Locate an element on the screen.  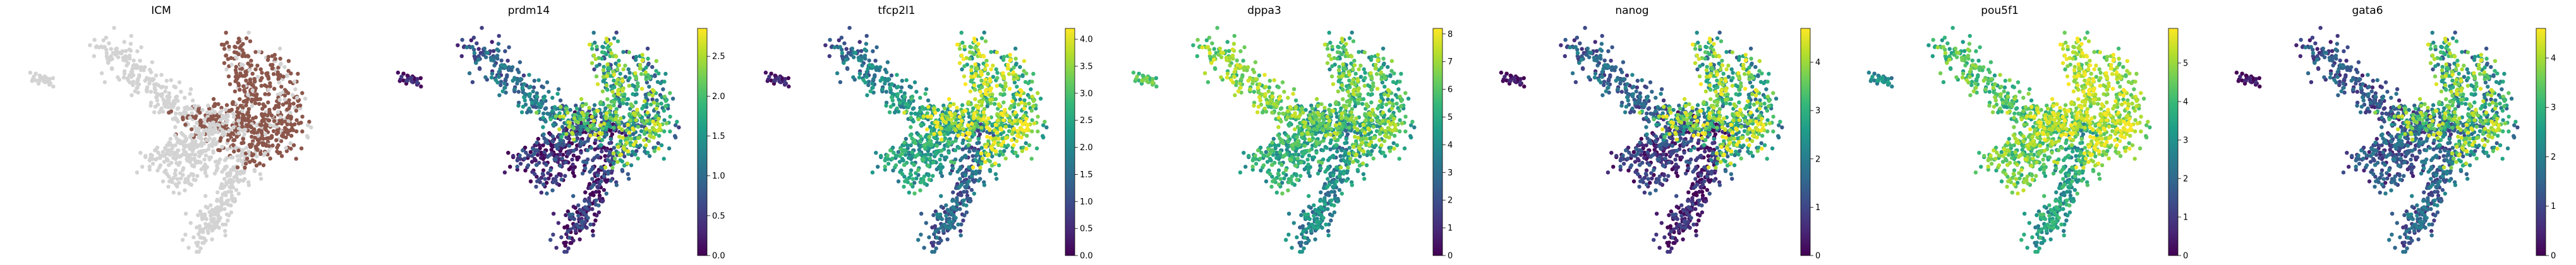
colorbar-tick-label: 3.0 is located at coordinates (1086, 93).